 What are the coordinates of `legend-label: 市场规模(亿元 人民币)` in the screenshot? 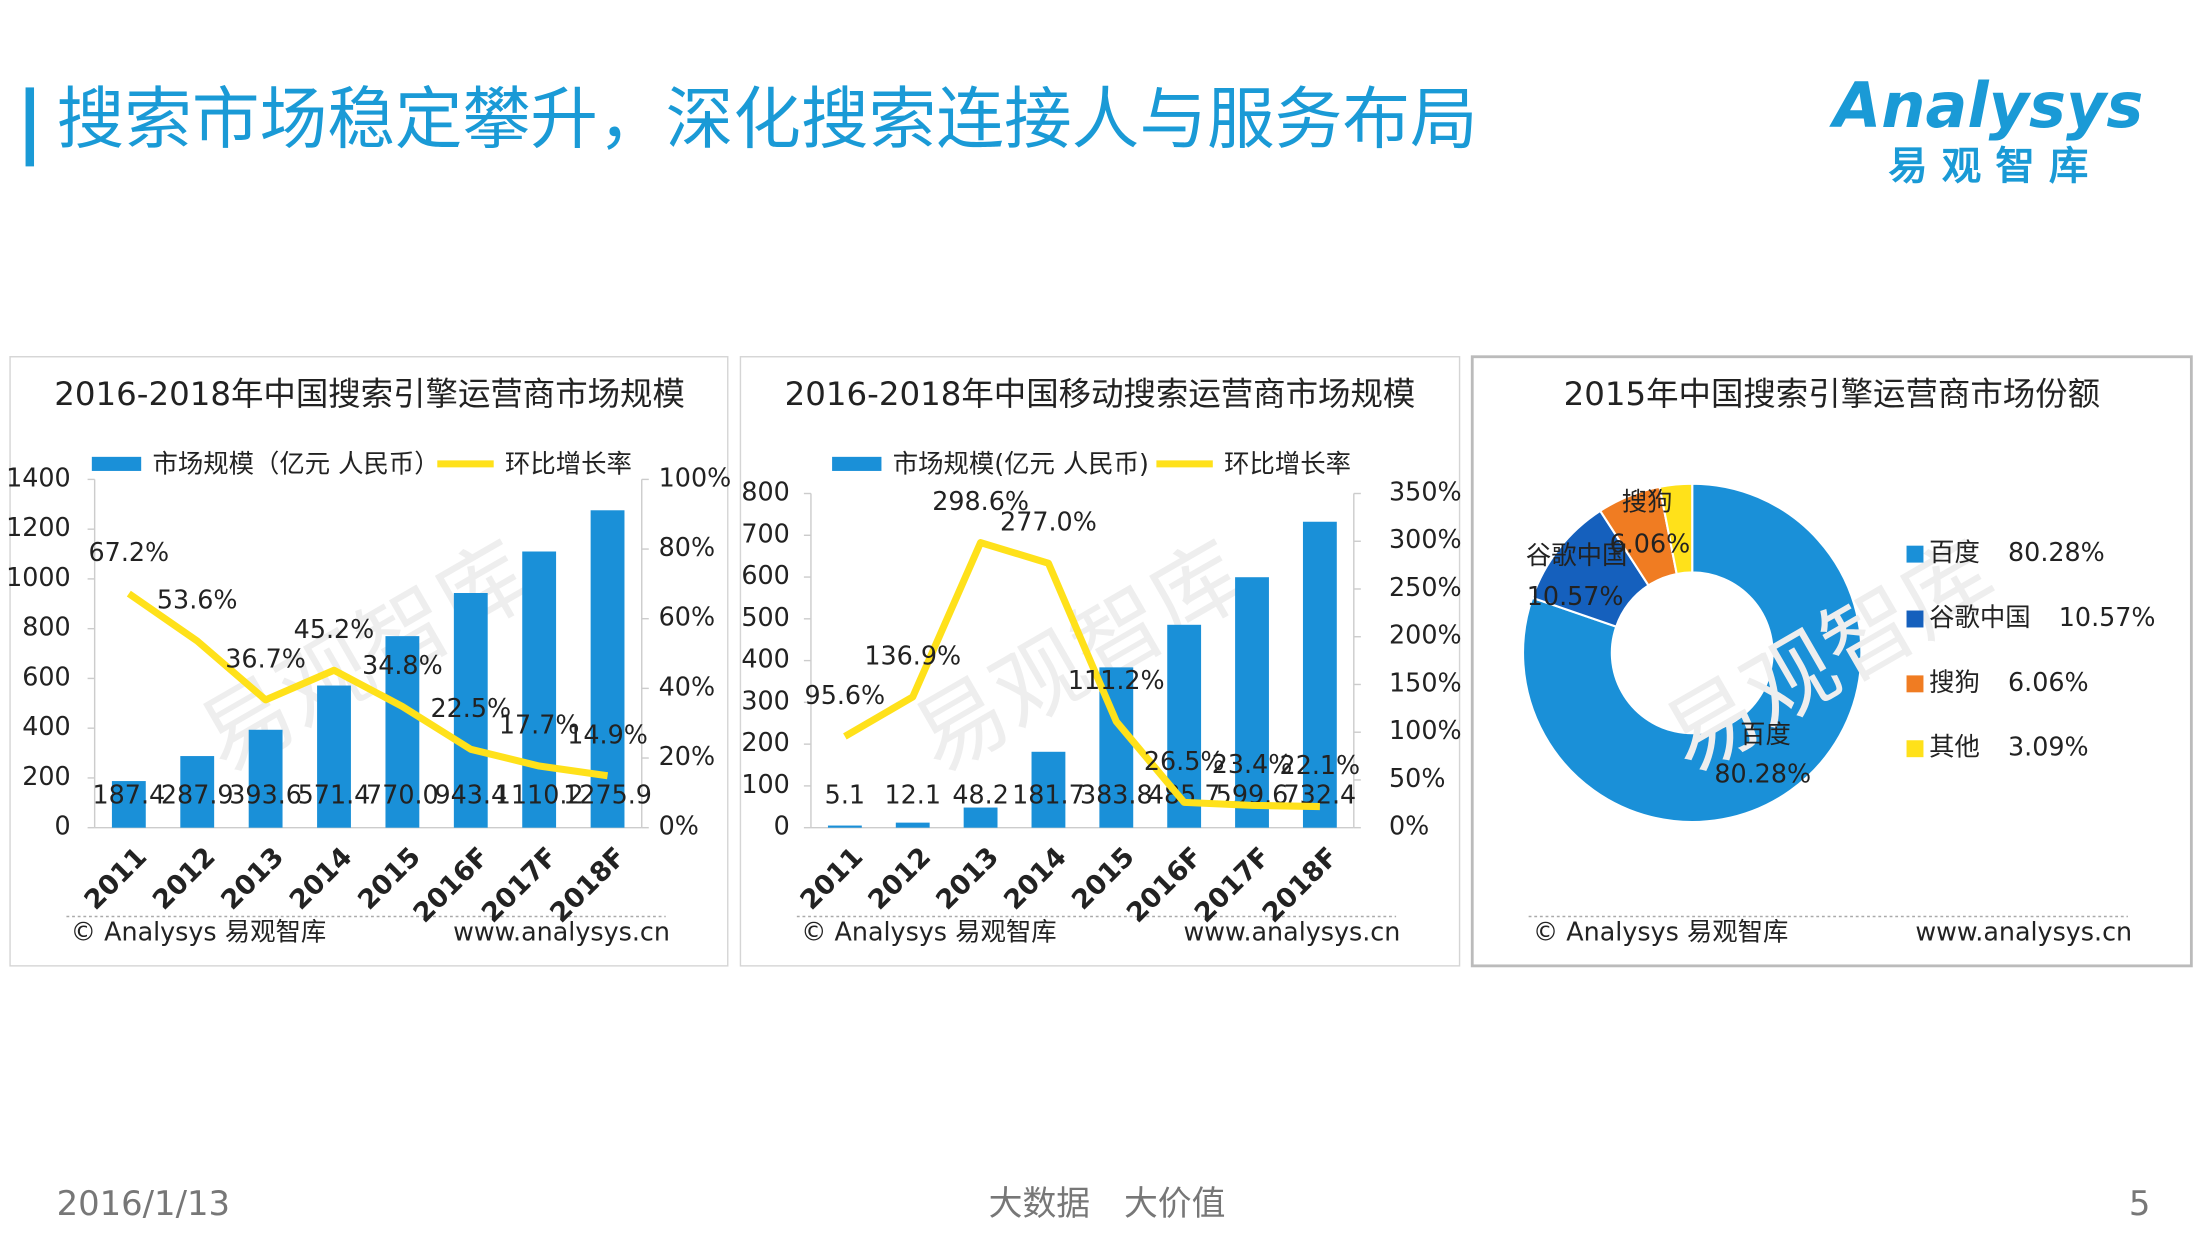 It's located at (1021, 463).